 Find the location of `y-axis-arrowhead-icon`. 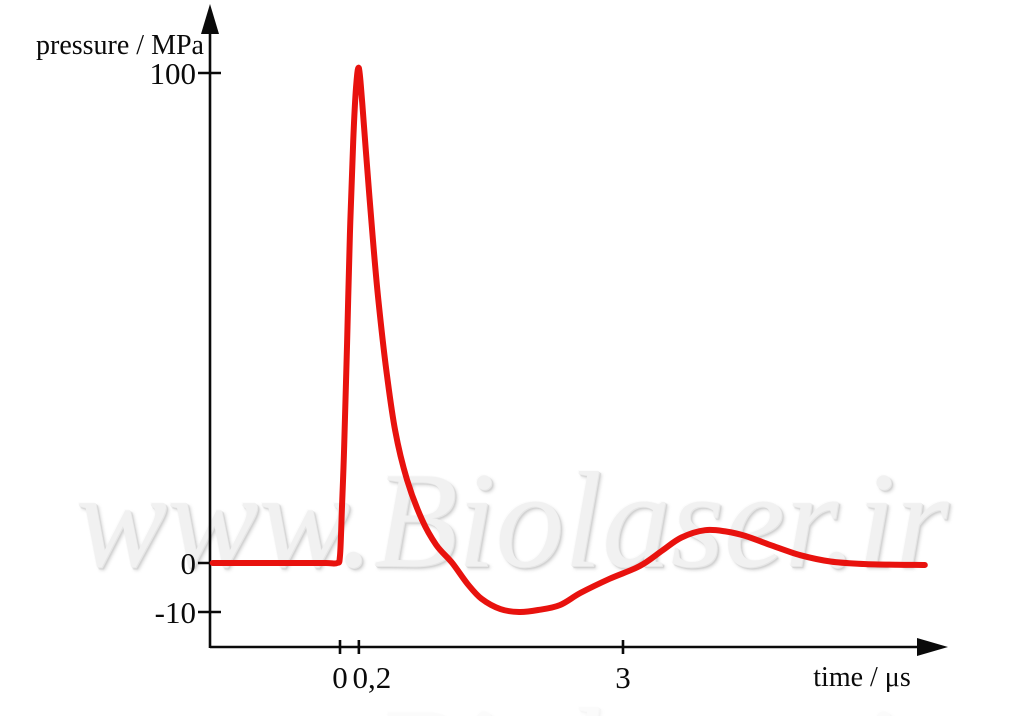

y-axis-arrowhead-icon is located at coordinates (210, 19).